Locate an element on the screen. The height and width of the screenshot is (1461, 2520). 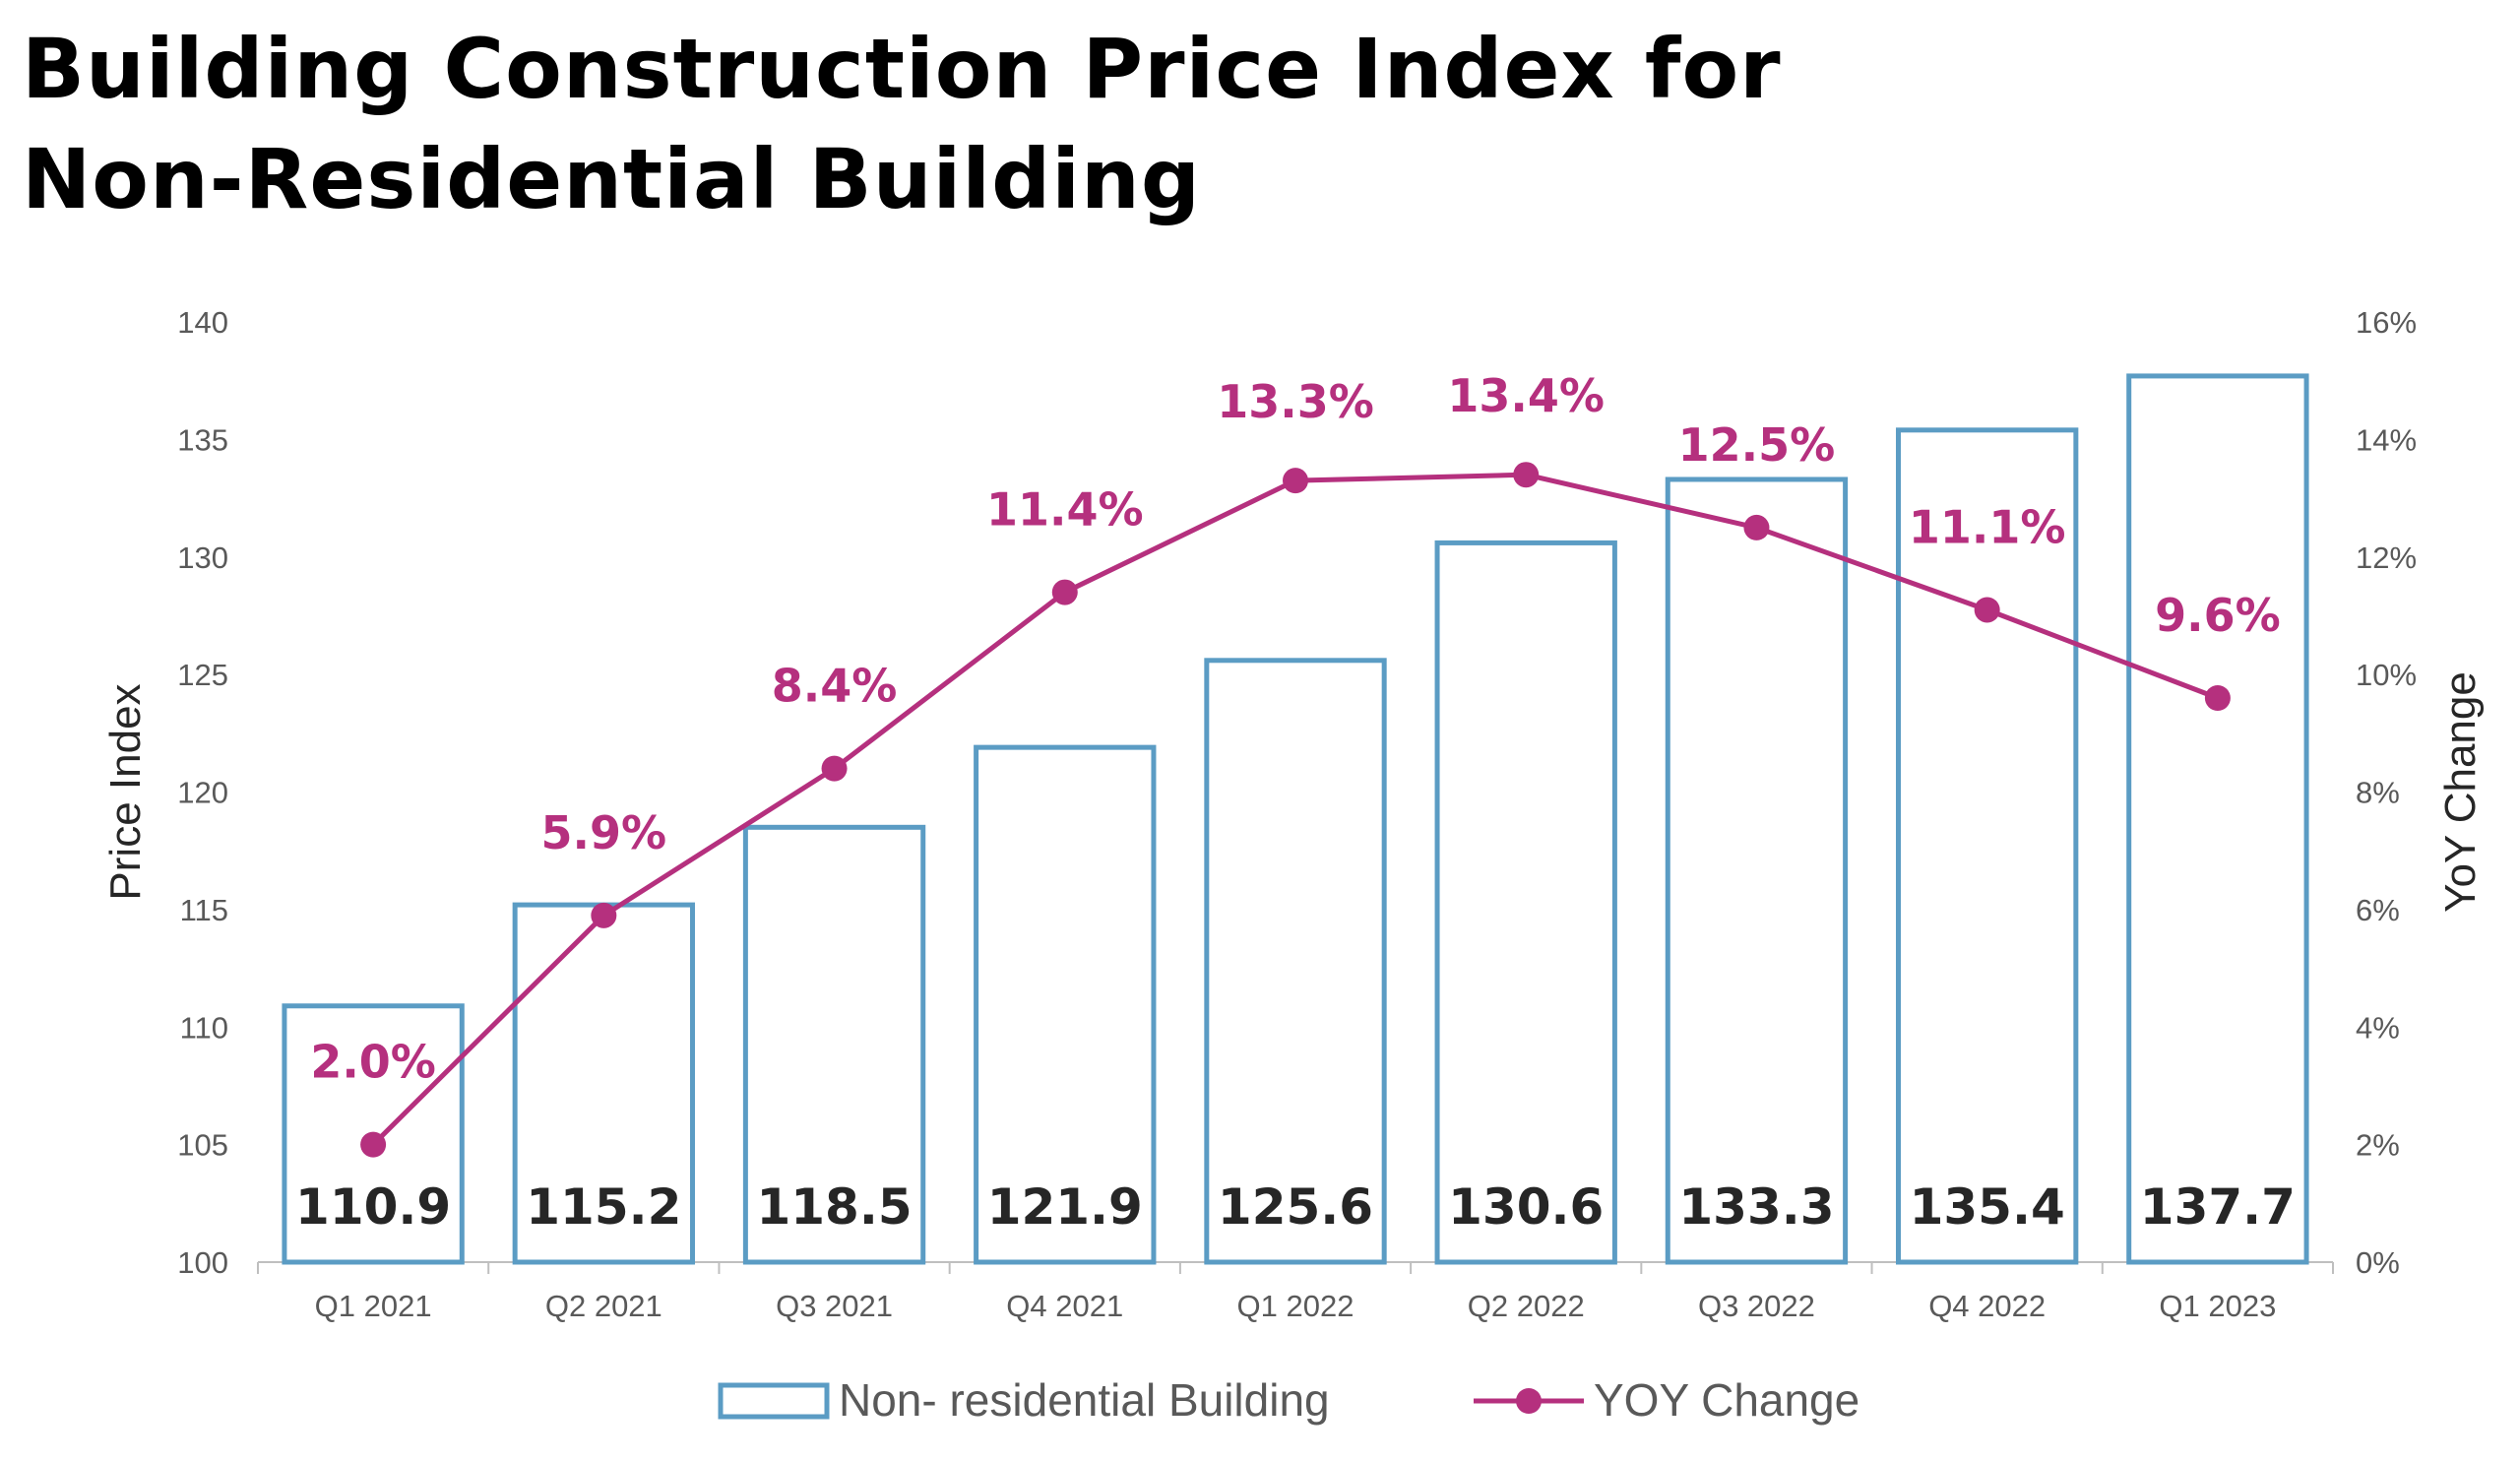
right-y-axis: 0% 2% 4% 6% 8% 10% 12% 14% 16% YoY Change is located at coordinates (2420, 792).